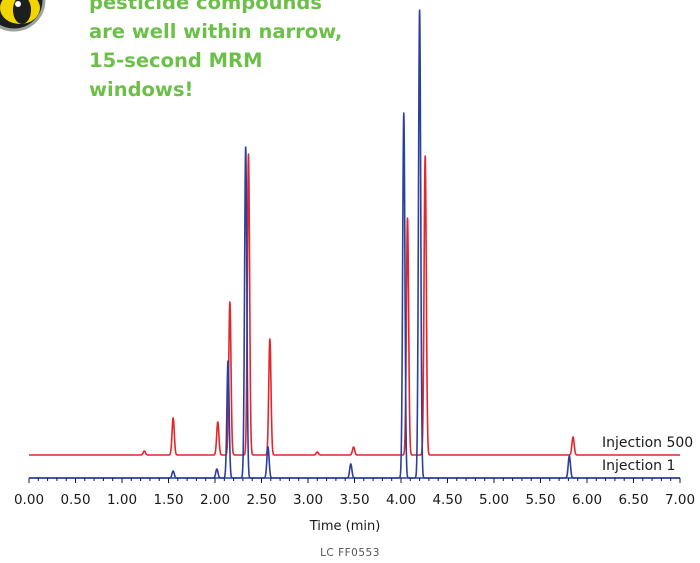 The image size is (700, 563). I want to click on callout-line: pesticide compounds, so click(205, 7).